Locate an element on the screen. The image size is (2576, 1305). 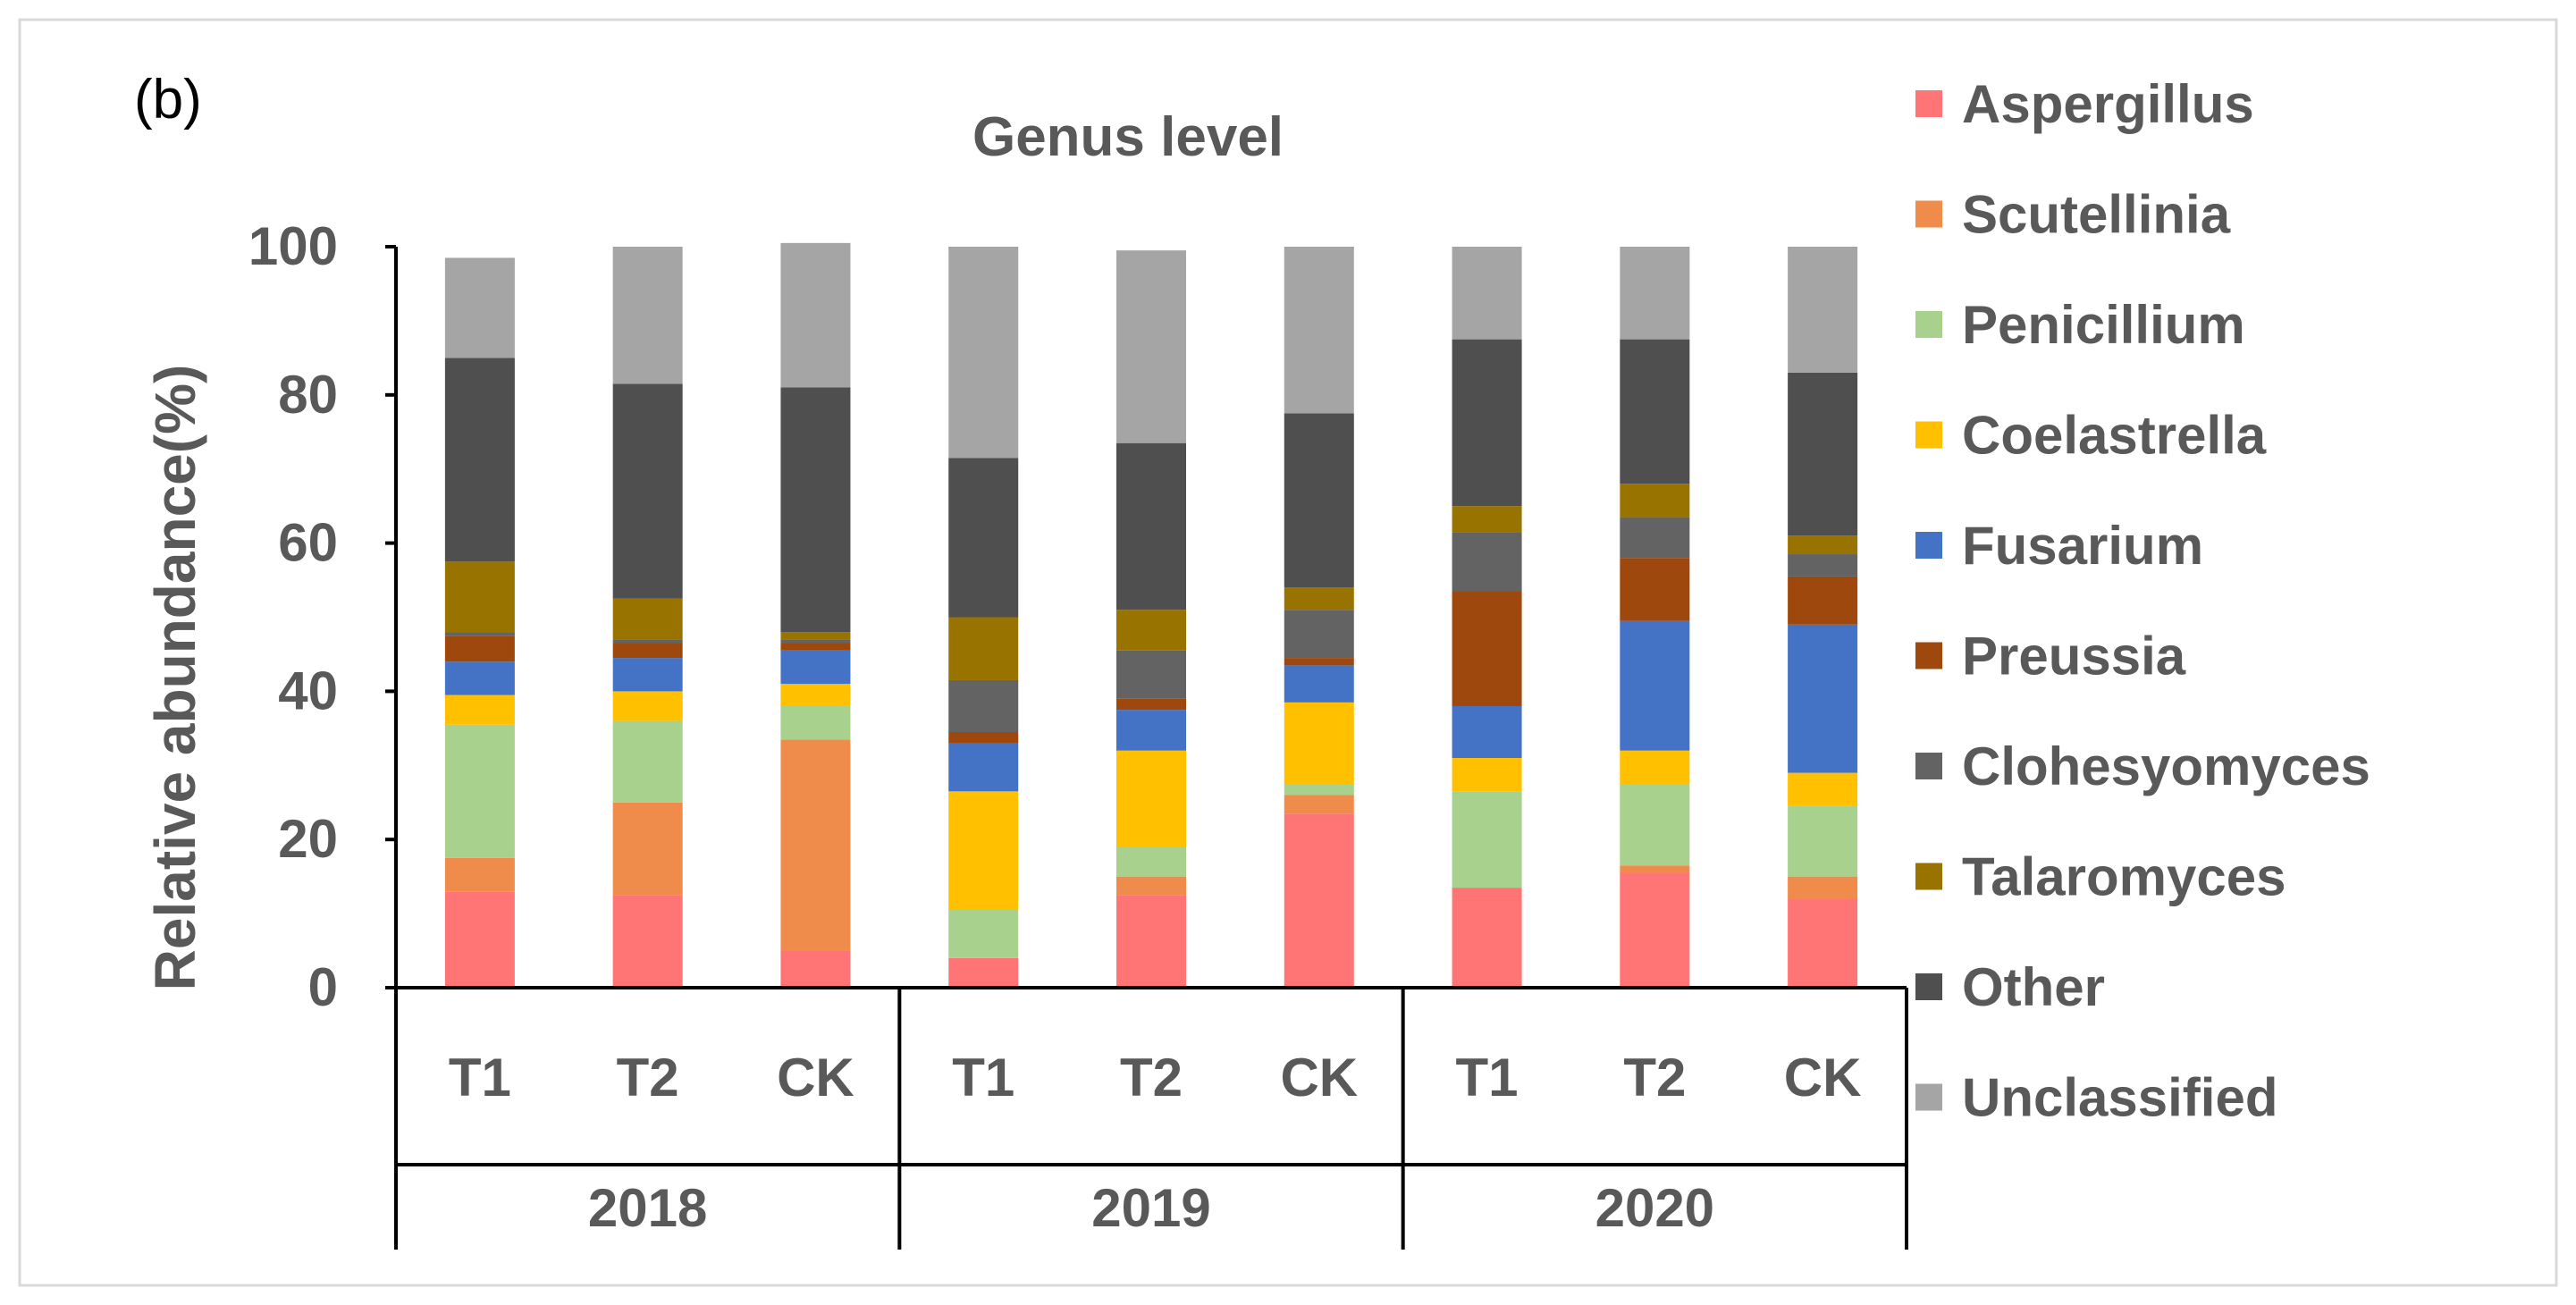
y-axis-title: Relative abundance(%) is located at coordinates (175, 678).